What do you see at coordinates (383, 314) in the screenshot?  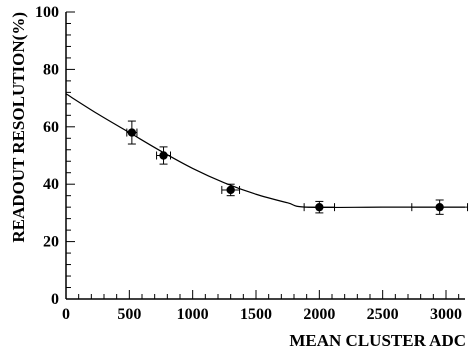 I see `x-tick-label: 2500` at bounding box center [383, 314].